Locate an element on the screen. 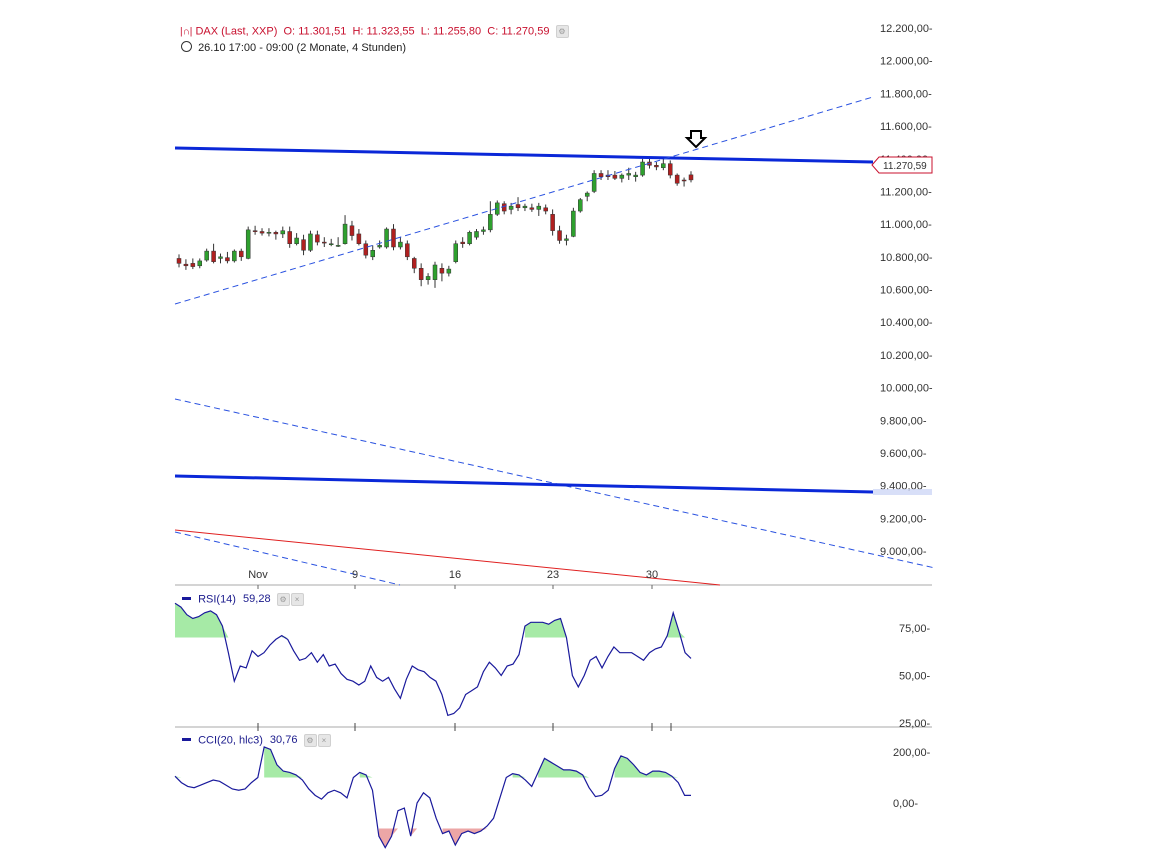 The height and width of the screenshot is (854, 1152). rsi-value: 59,28 is located at coordinates (257, 599).